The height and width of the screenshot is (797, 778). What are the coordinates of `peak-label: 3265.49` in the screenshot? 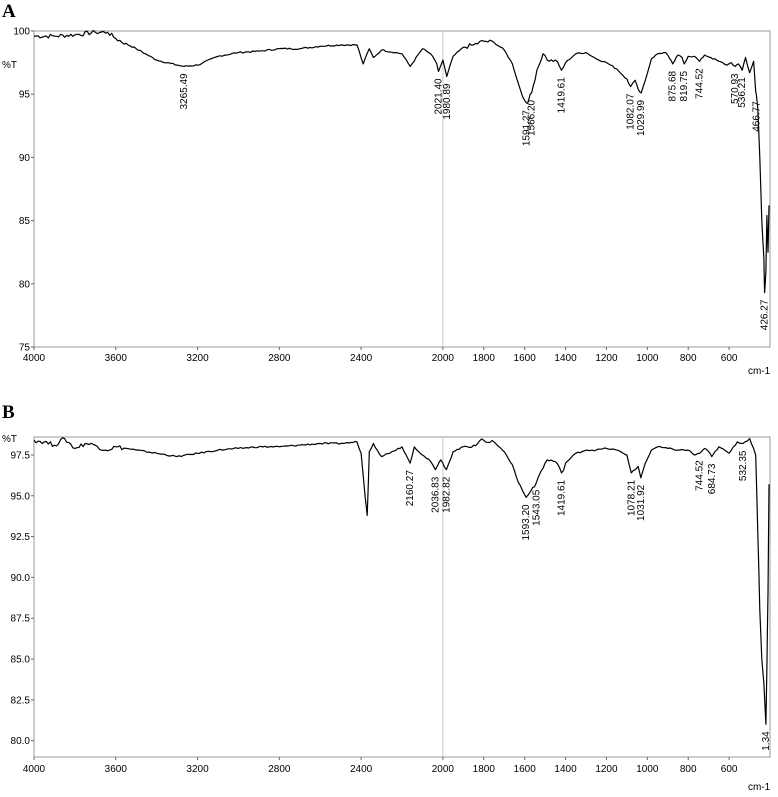 It's located at (184, 91).